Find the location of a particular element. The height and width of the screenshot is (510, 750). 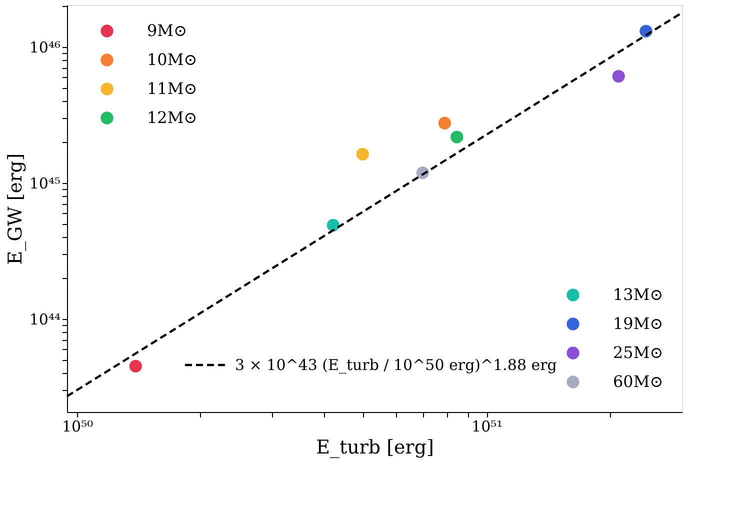

legend-label: 25M⊙ is located at coordinates (638, 352).